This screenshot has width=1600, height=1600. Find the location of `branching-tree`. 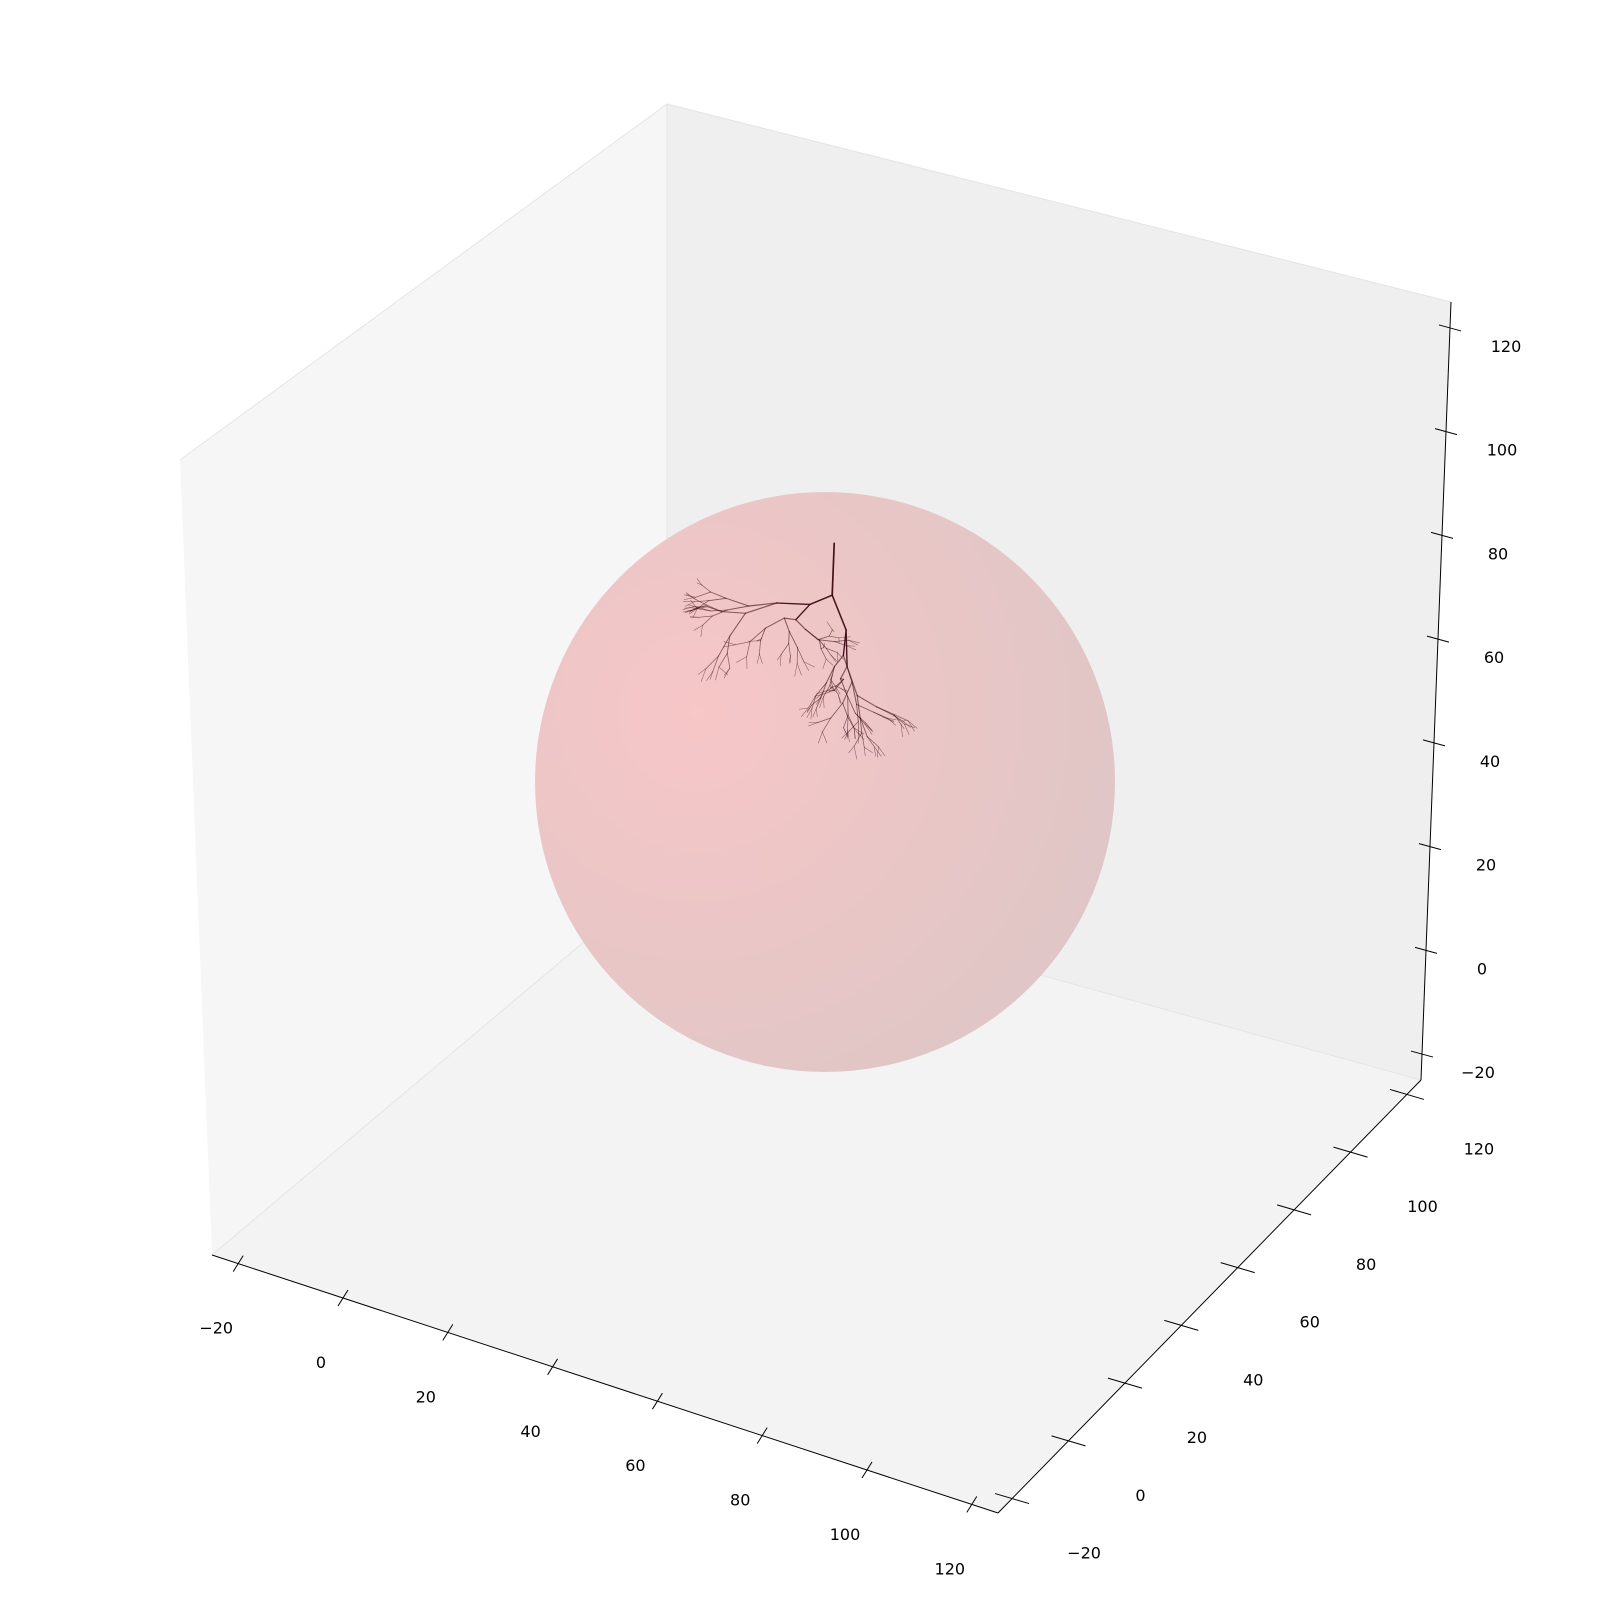

branching-tree is located at coordinates (800, 651).